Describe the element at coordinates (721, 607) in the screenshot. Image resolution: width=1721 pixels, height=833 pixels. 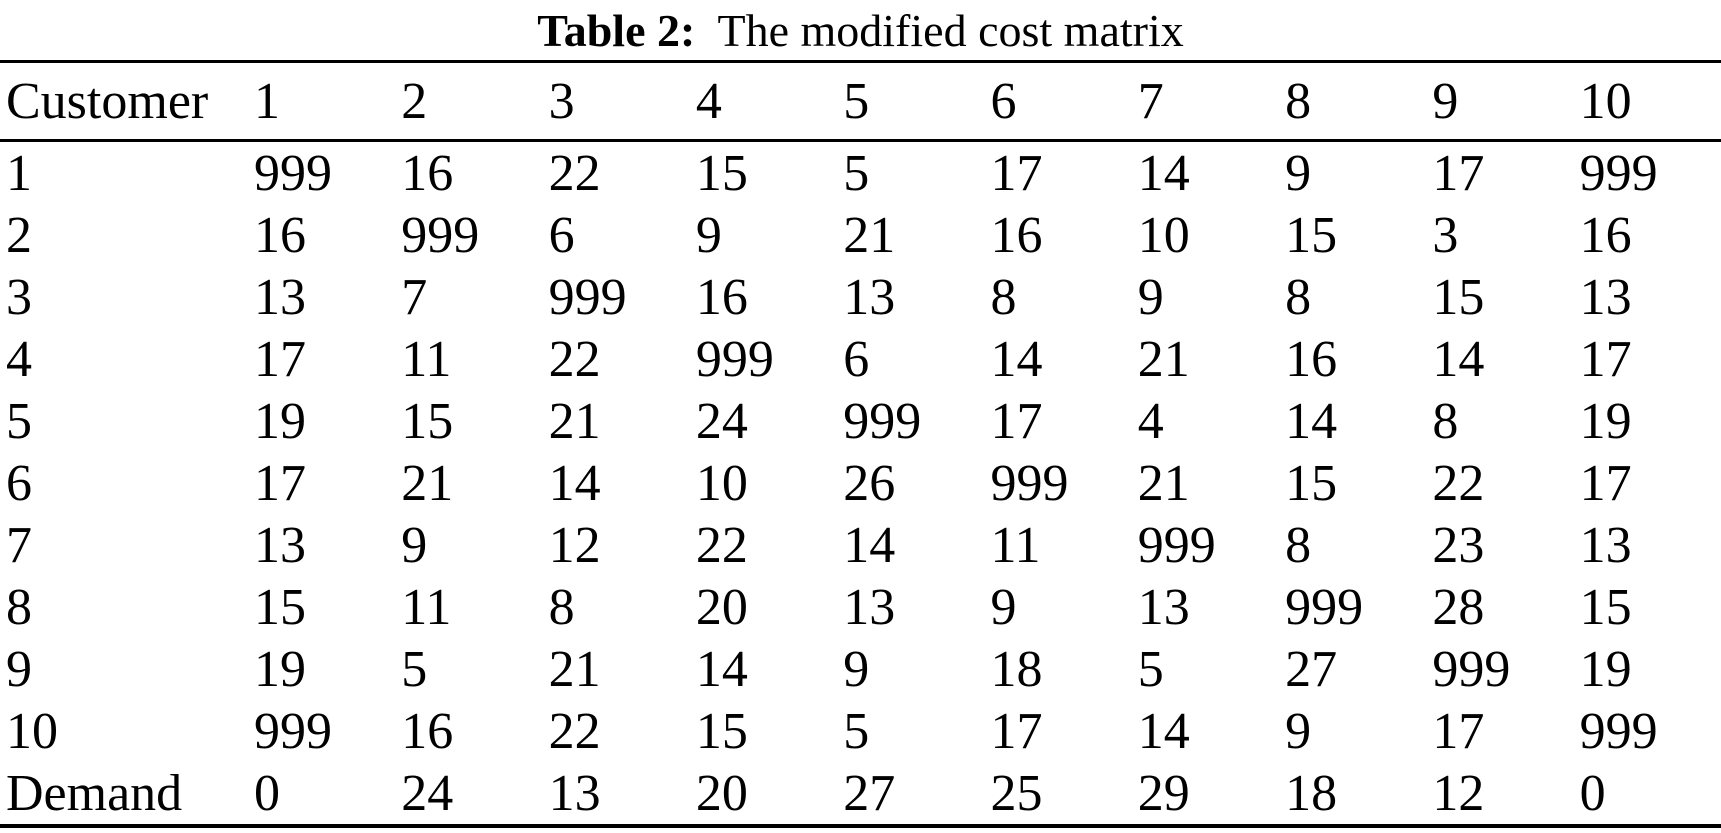
I see `cost-cell: 20` at that location.